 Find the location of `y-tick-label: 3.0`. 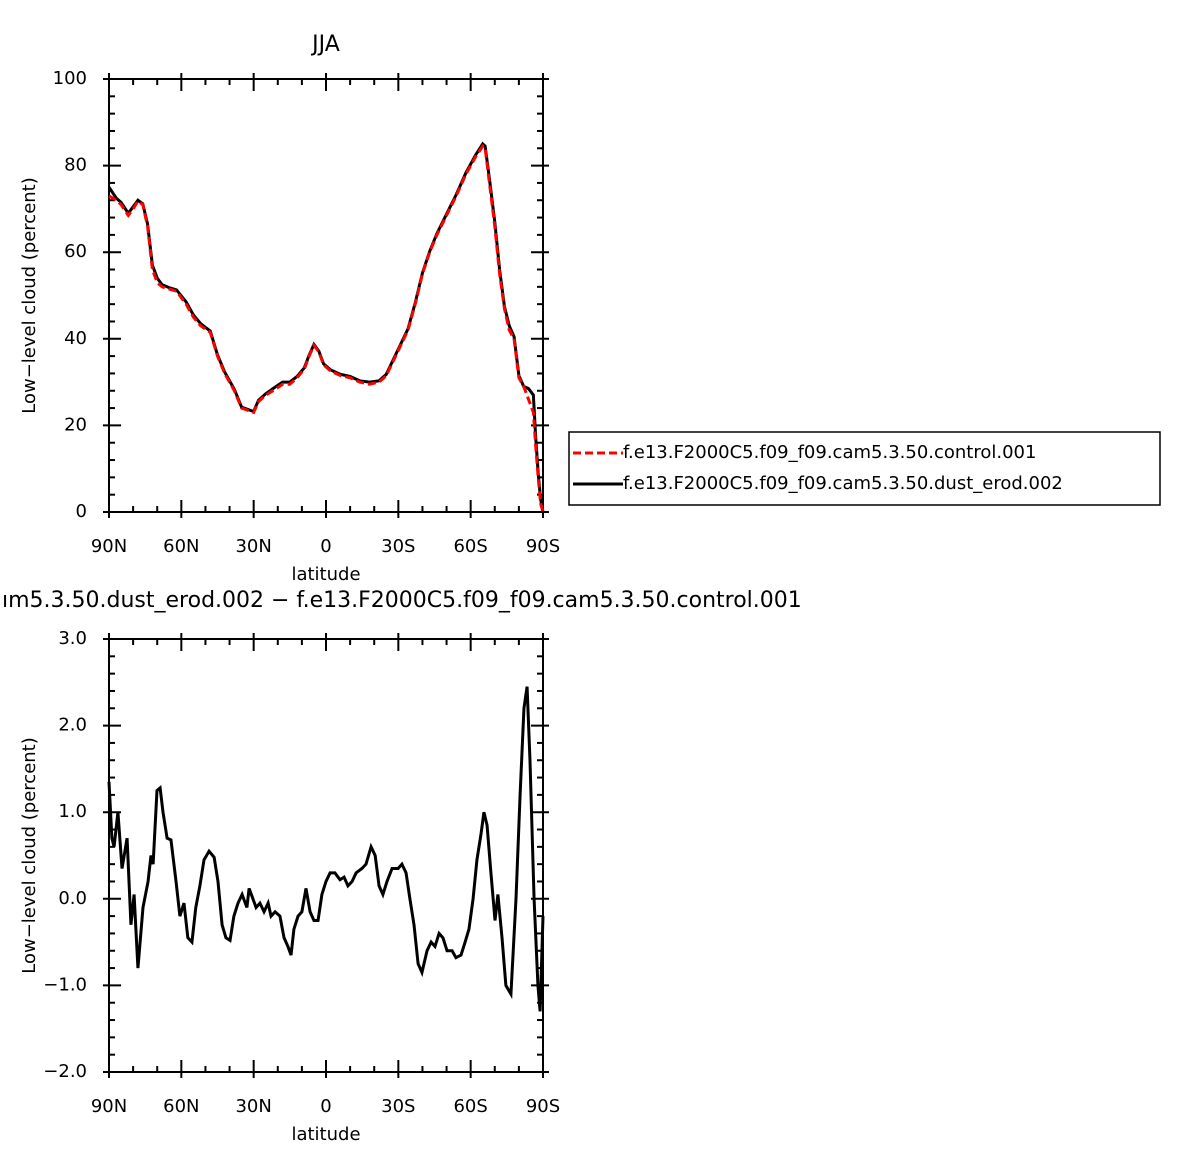

y-tick-label: 3.0 is located at coordinates (72, 638).